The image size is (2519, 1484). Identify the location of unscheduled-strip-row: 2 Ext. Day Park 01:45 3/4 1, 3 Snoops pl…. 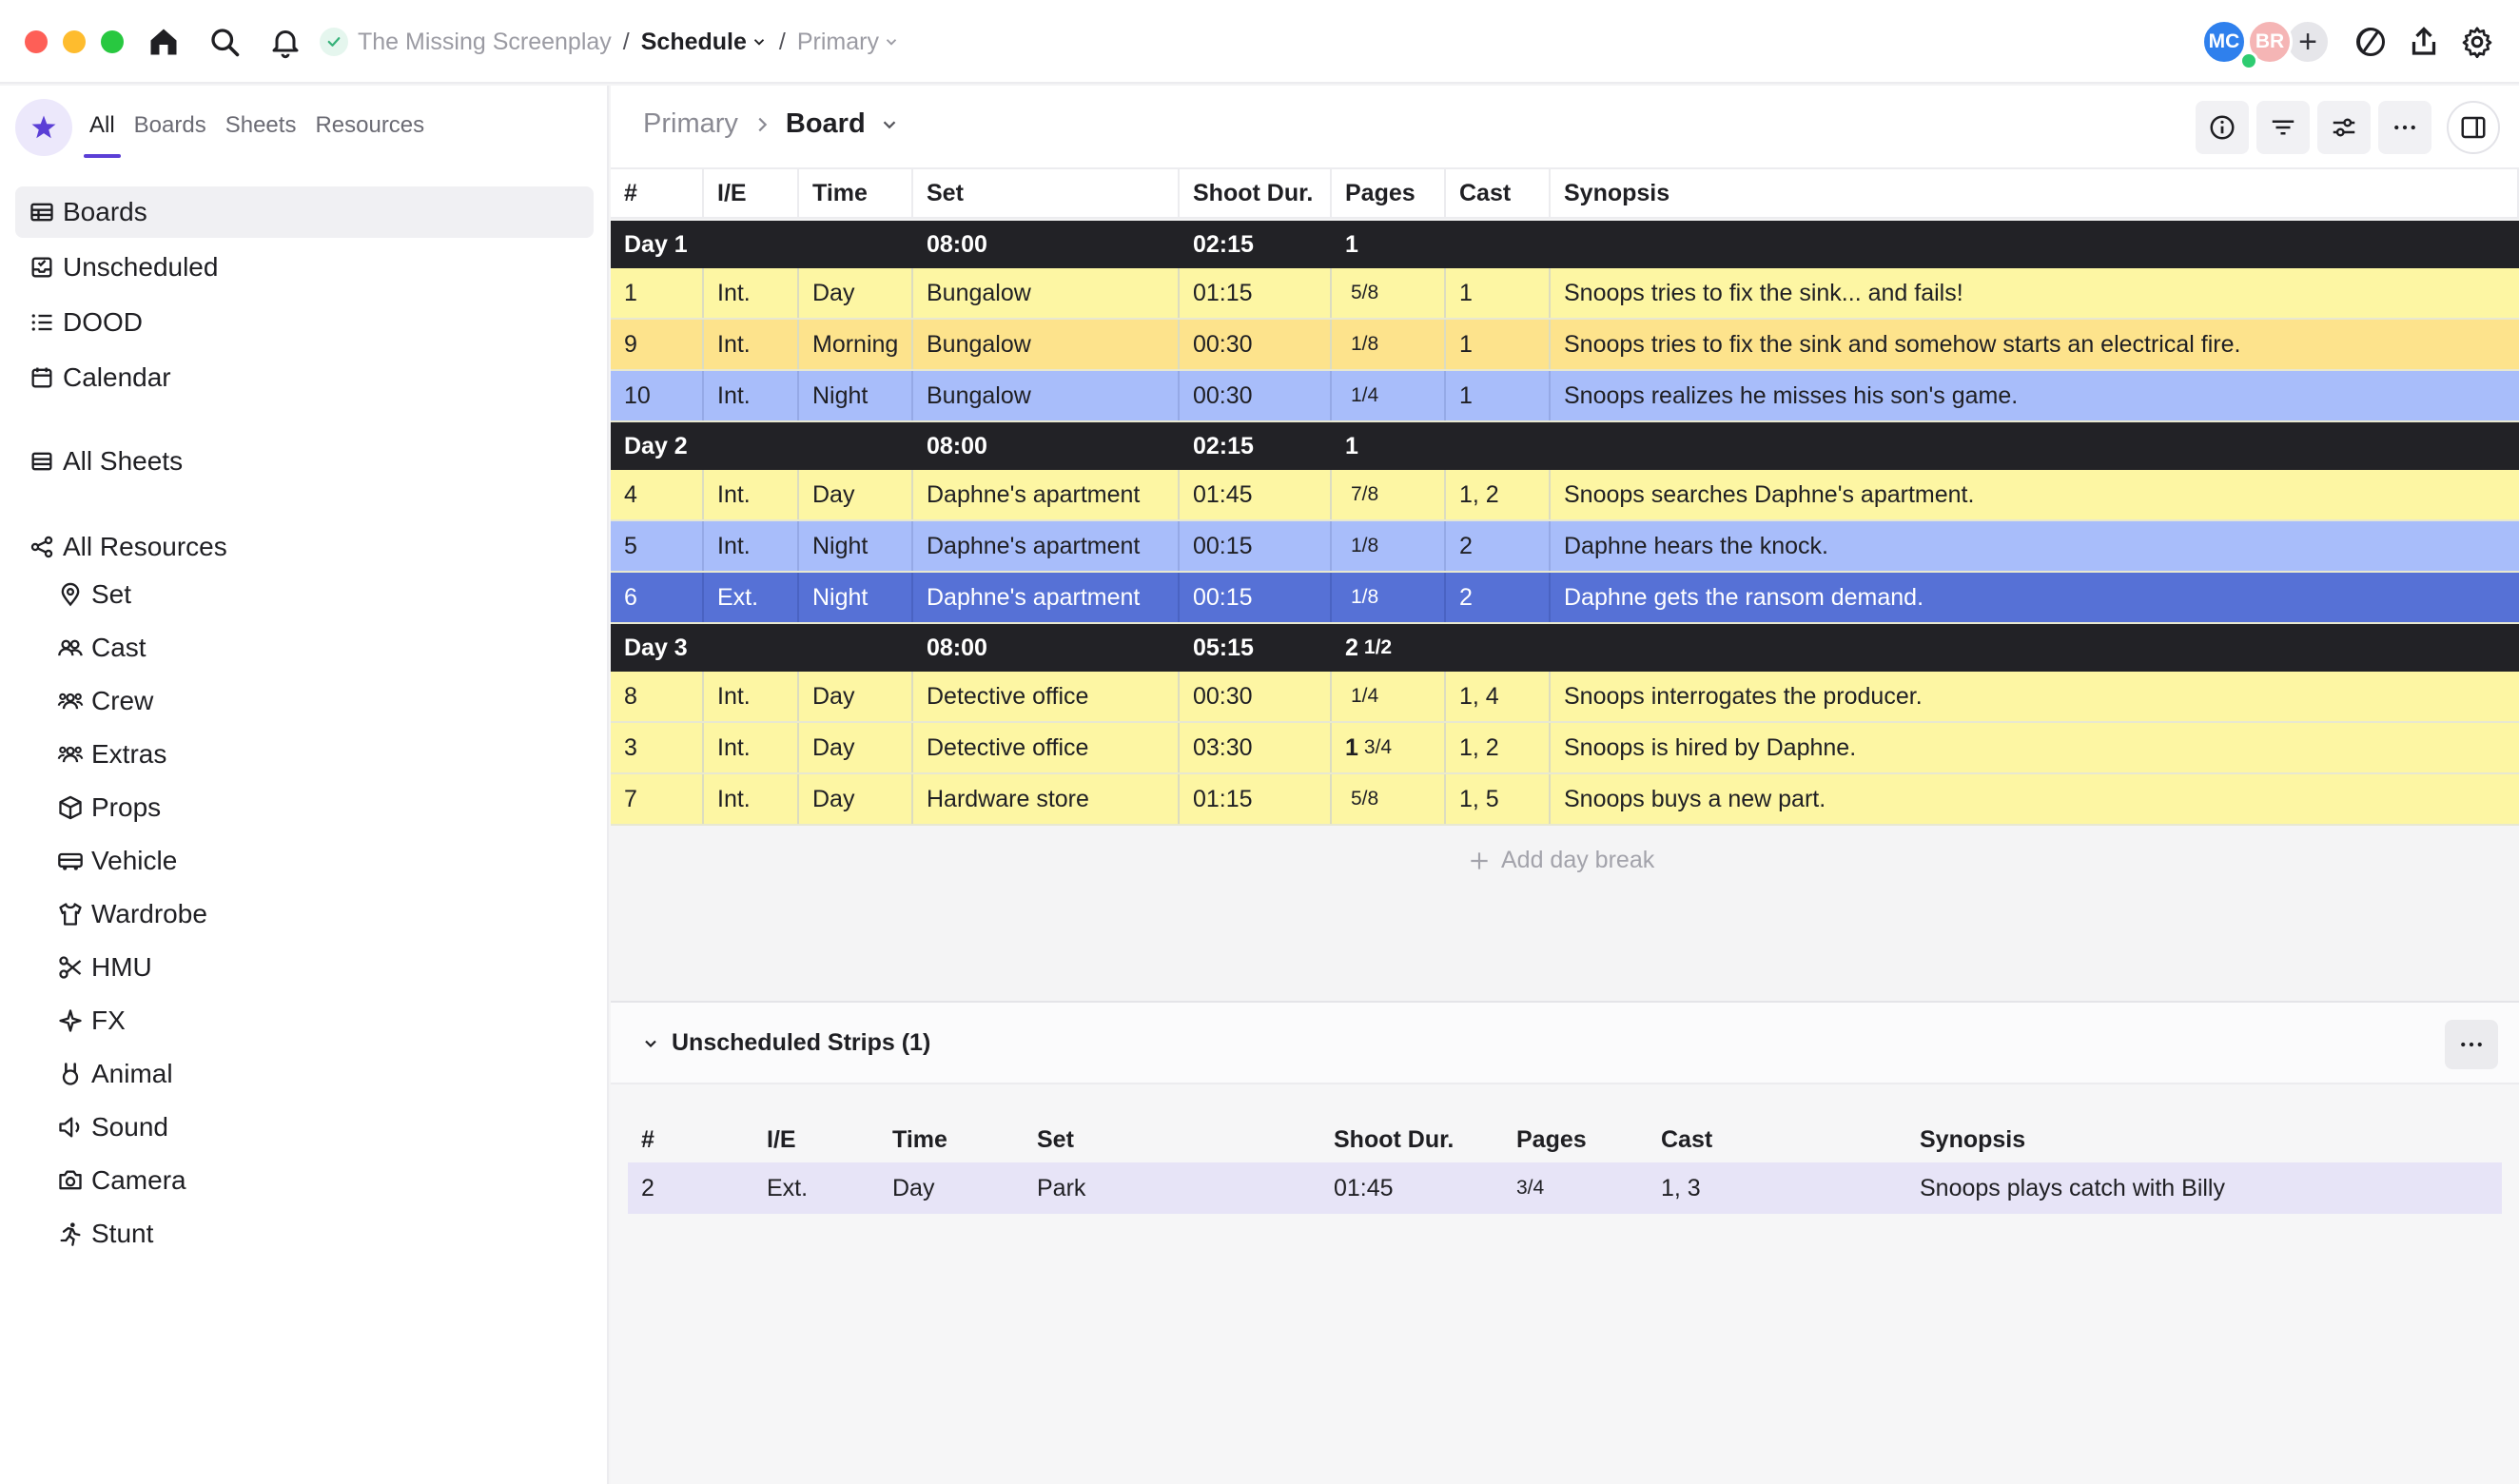
(1565, 1188).